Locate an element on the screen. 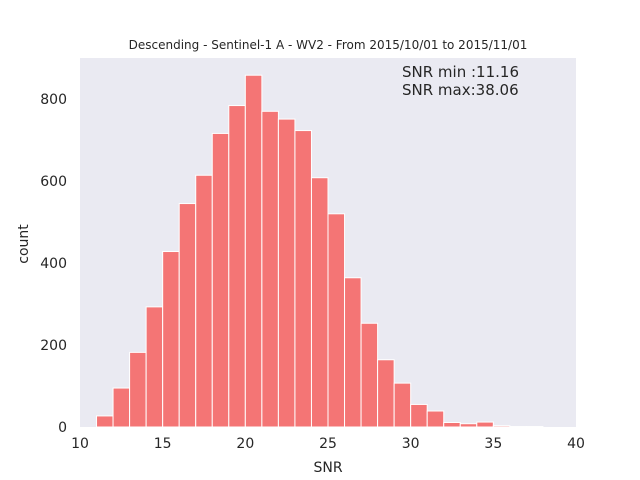  x-tick-label: 20 is located at coordinates (245, 444).